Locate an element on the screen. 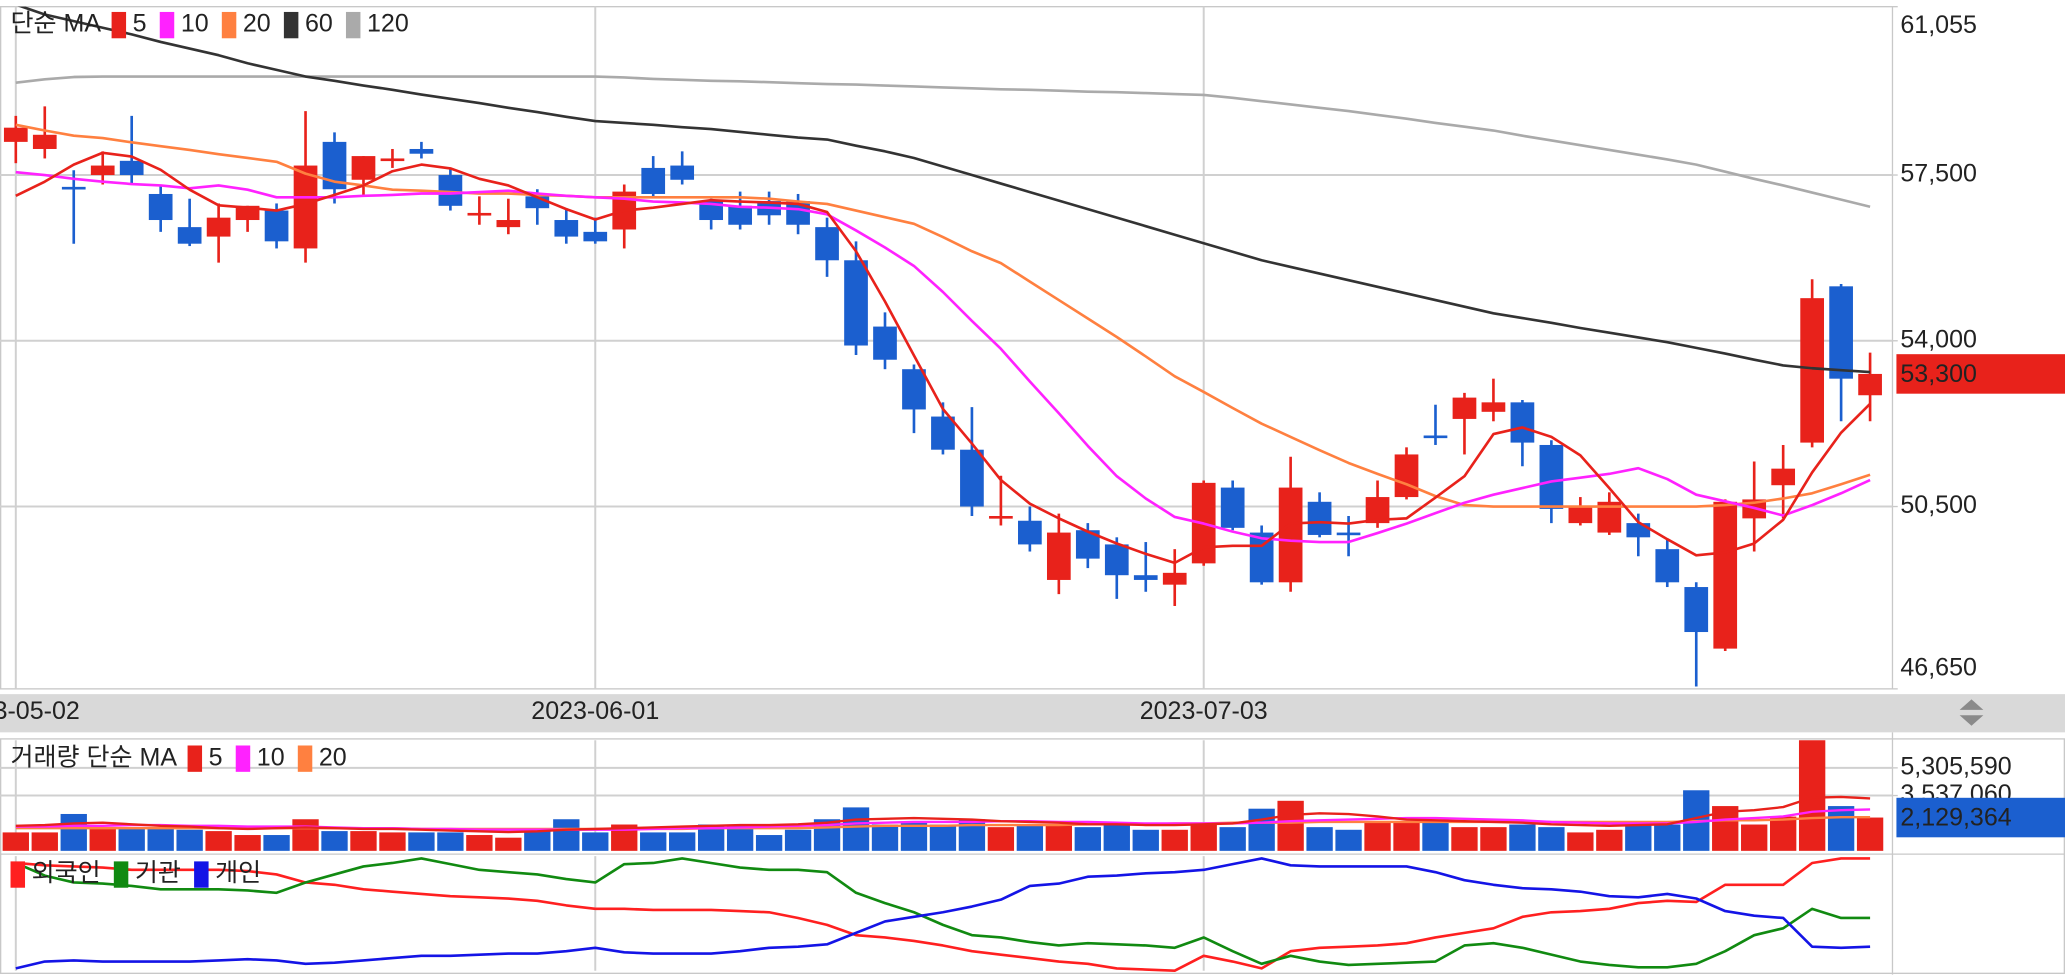 Image resolution: width=2065 pixels, height=980 pixels. volume-ma-line is located at coordinates (943, 814).